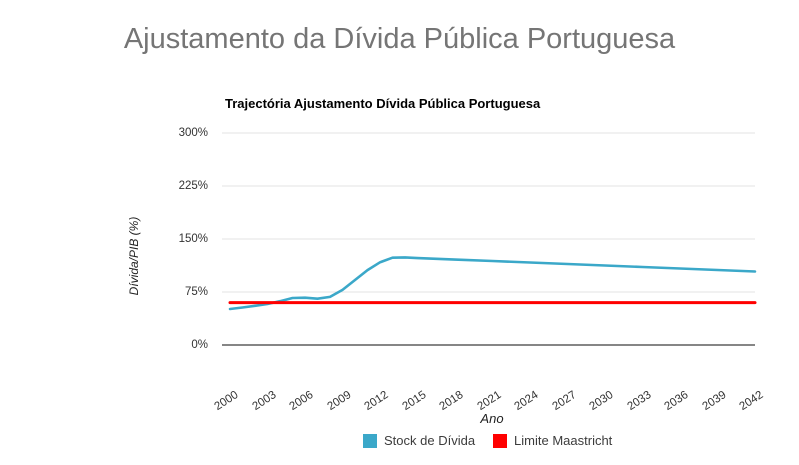  I want to click on y-tick-label: 150%, so click(193, 238).